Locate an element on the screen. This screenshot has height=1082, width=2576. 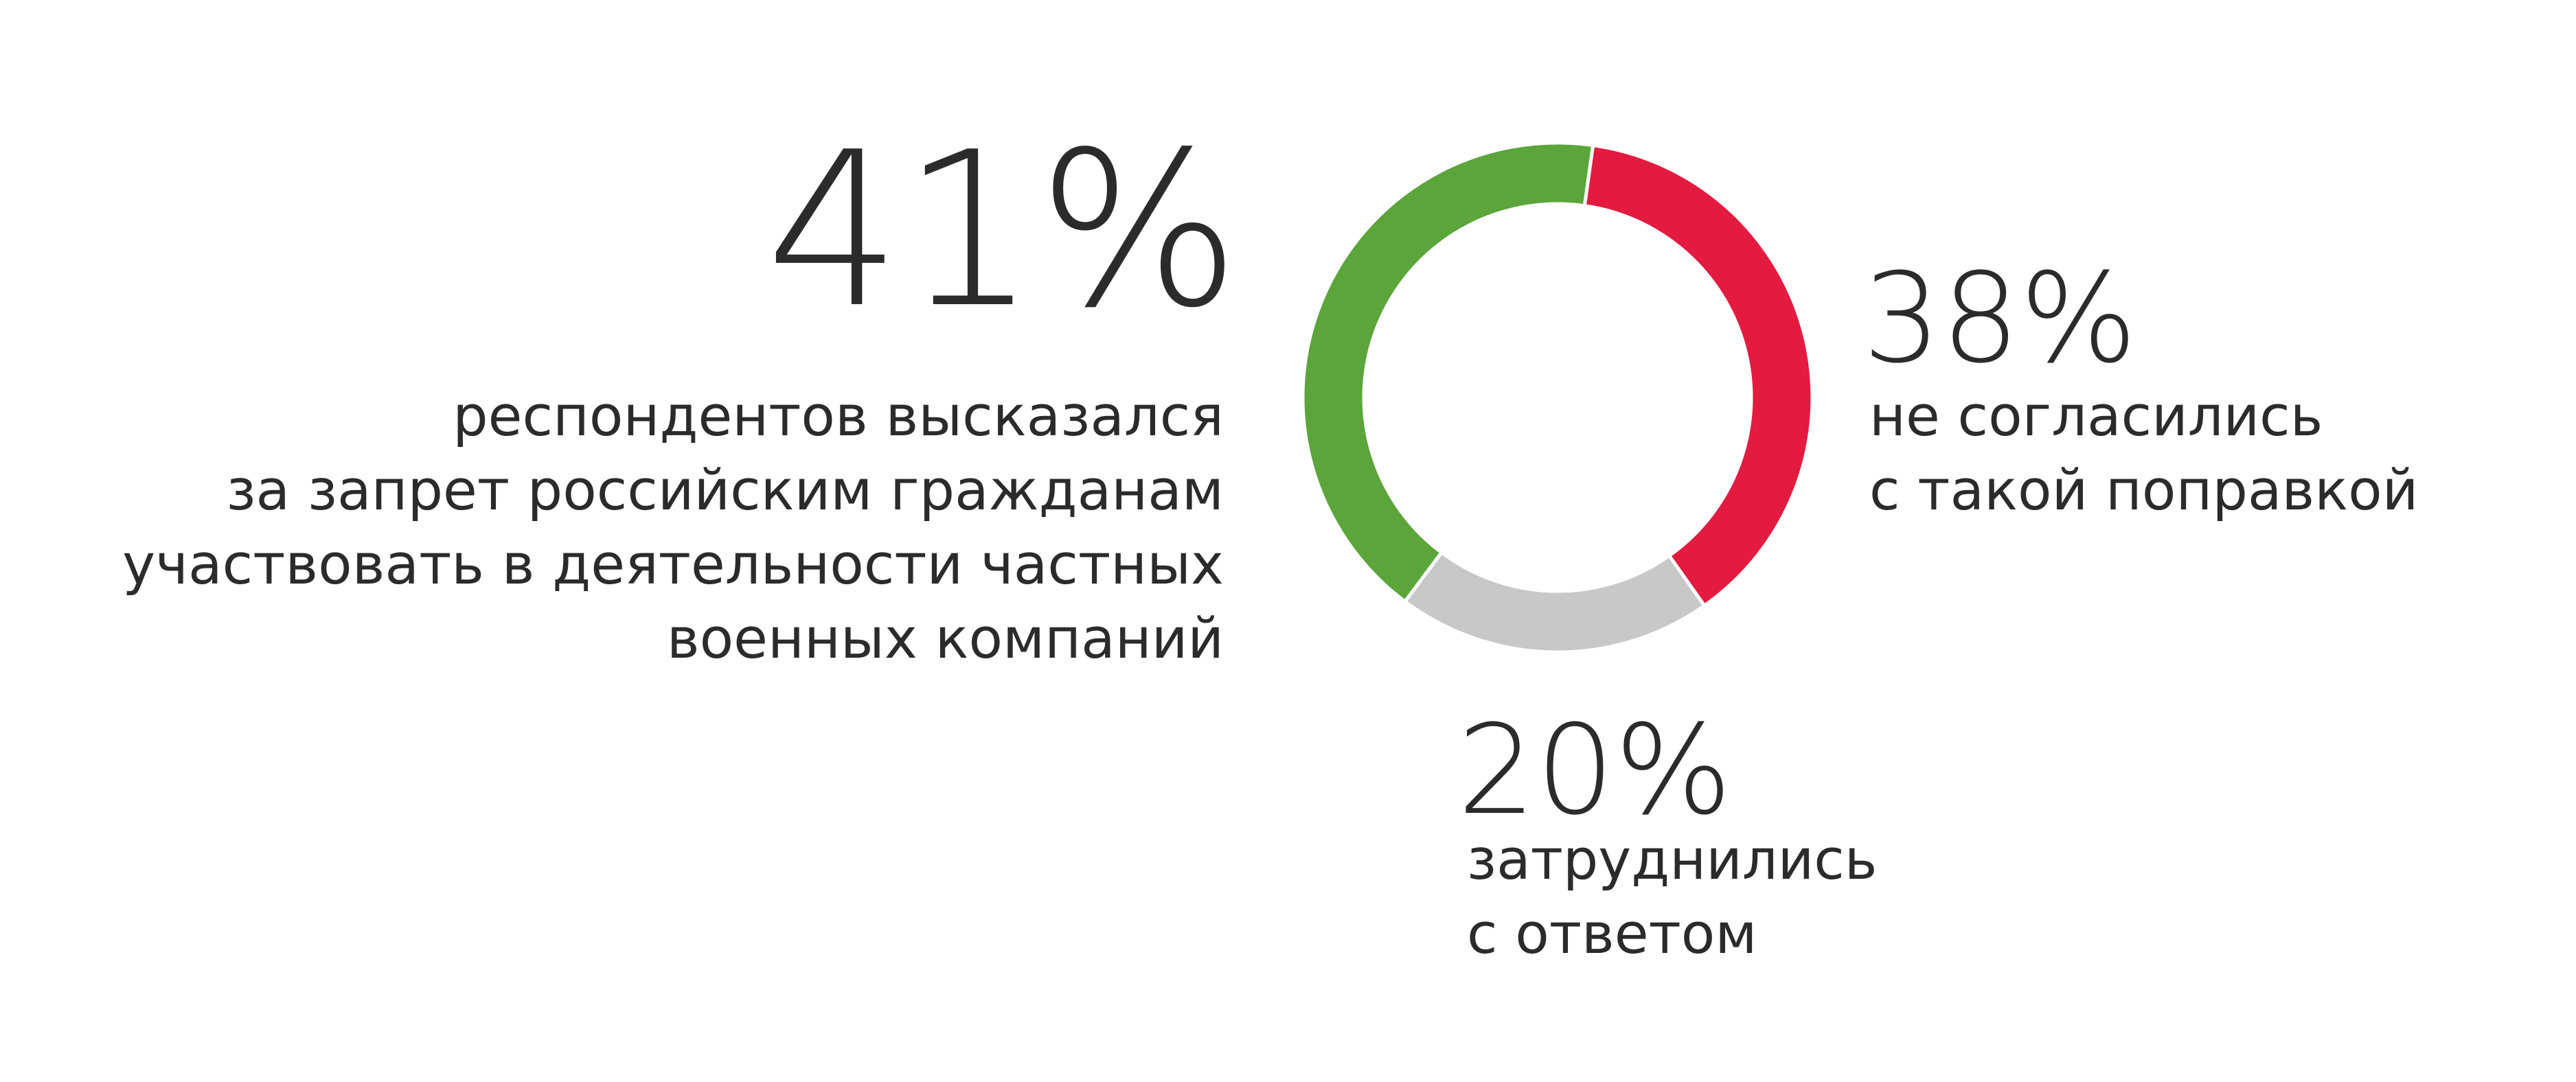
description-line: не согласились is located at coordinates (2096, 416).